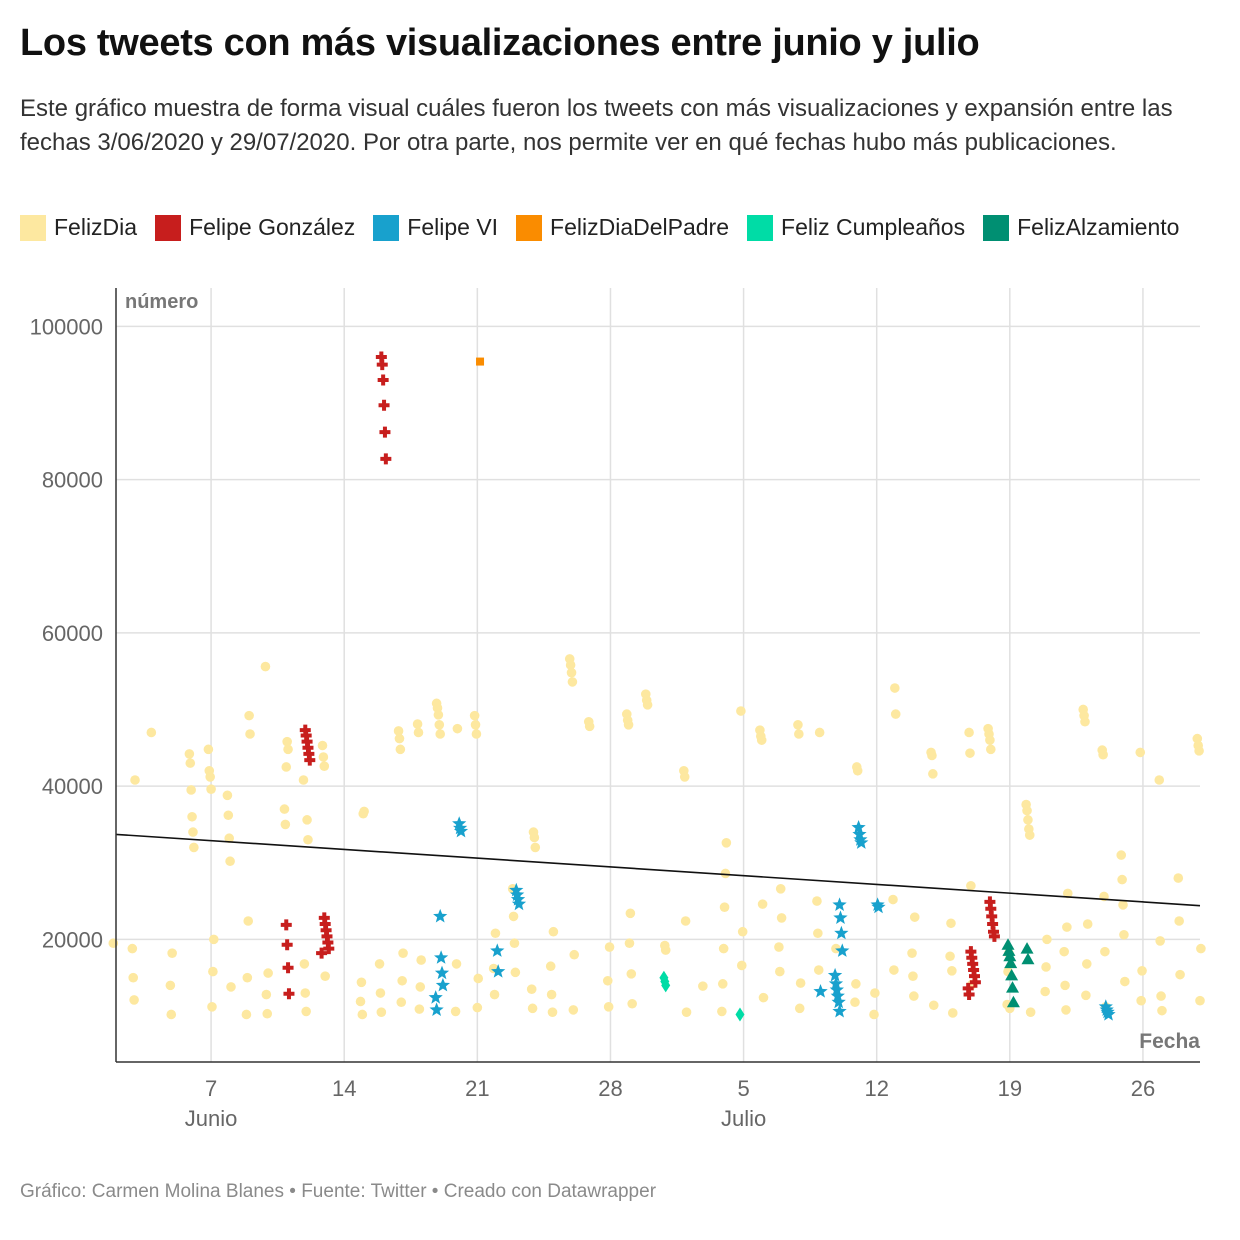 This screenshot has width=1240, height=1240. Describe the element at coordinates (344, 1088) in the screenshot. I see `x-tick-label: 14` at that location.